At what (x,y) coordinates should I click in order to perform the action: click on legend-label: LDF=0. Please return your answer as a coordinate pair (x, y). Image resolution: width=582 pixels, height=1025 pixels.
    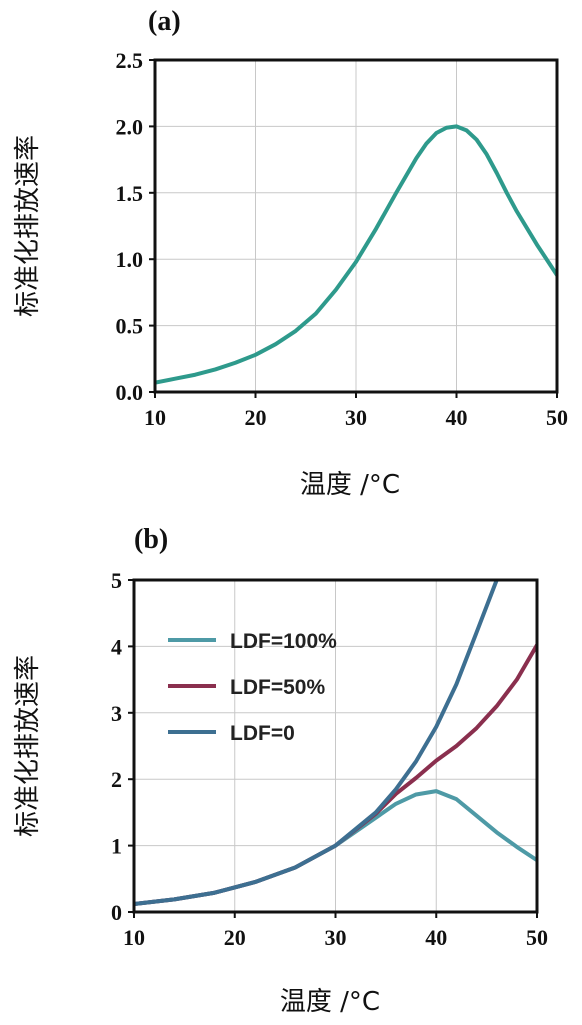
    Looking at the image, I should click on (262, 733).